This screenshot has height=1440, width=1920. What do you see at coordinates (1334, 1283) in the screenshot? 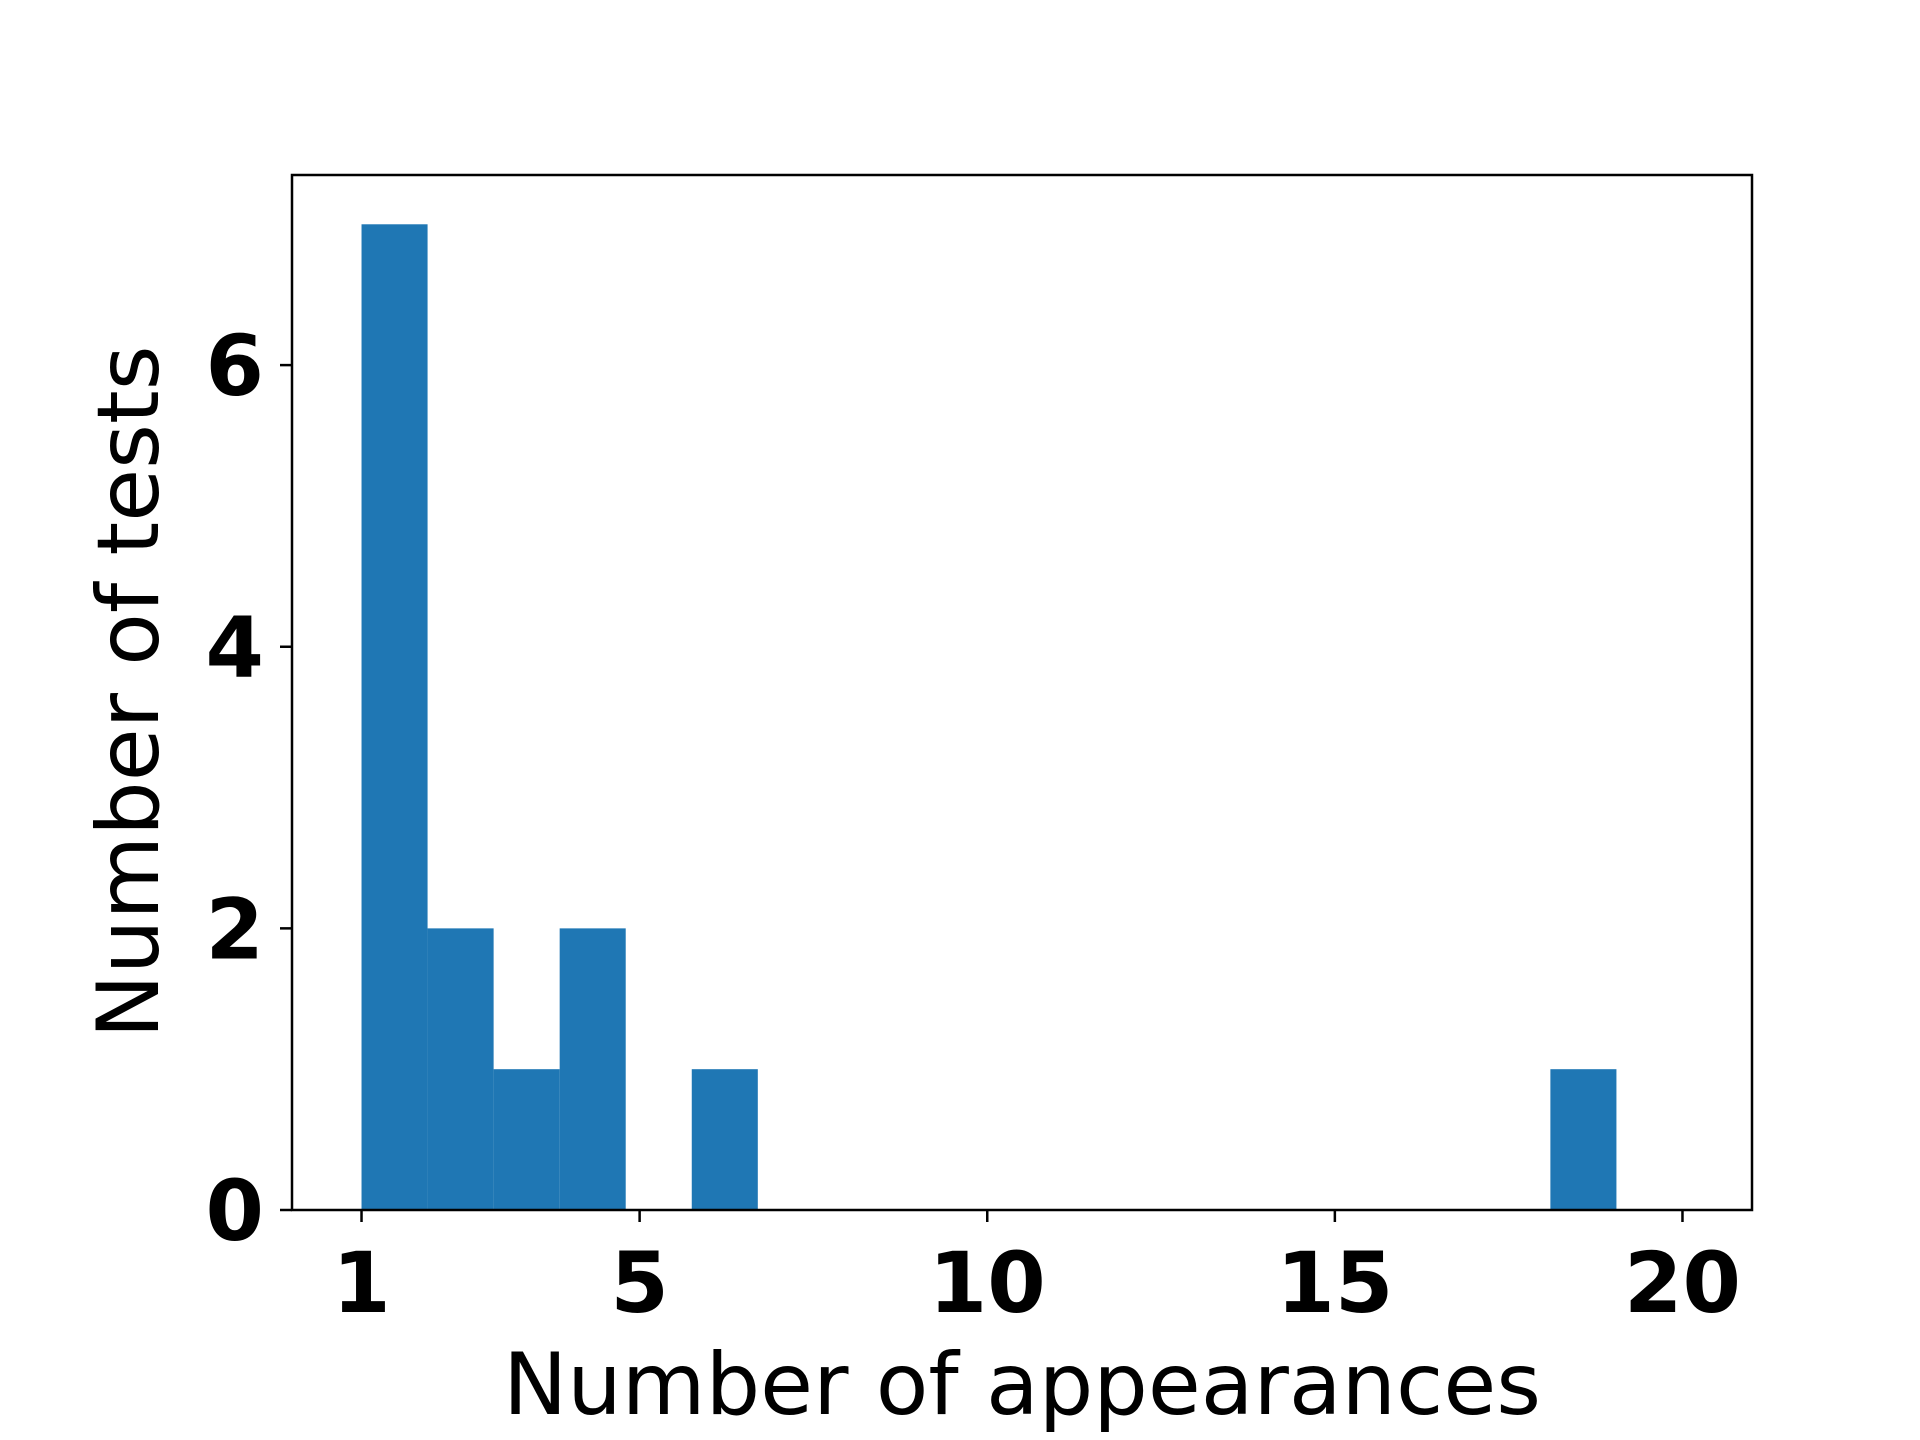
I see `x-tick-label: 15` at bounding box center [1334, 1283].